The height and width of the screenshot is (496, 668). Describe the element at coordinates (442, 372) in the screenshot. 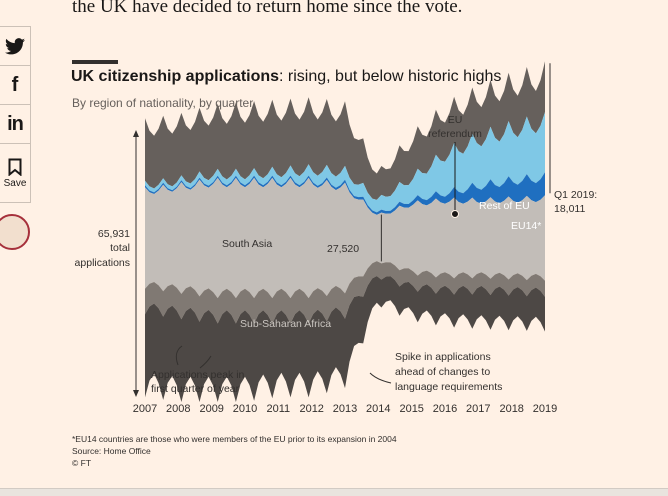

I see `spike-label-2: ahead of changes to` at that location.